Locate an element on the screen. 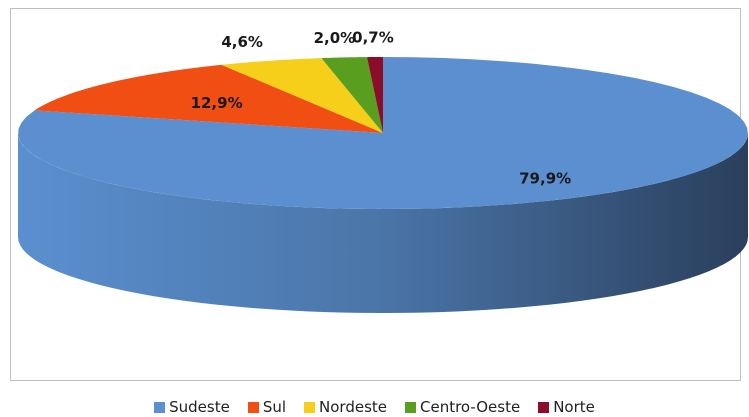  data-label: 79,9% is located at coordinates (545, 178).